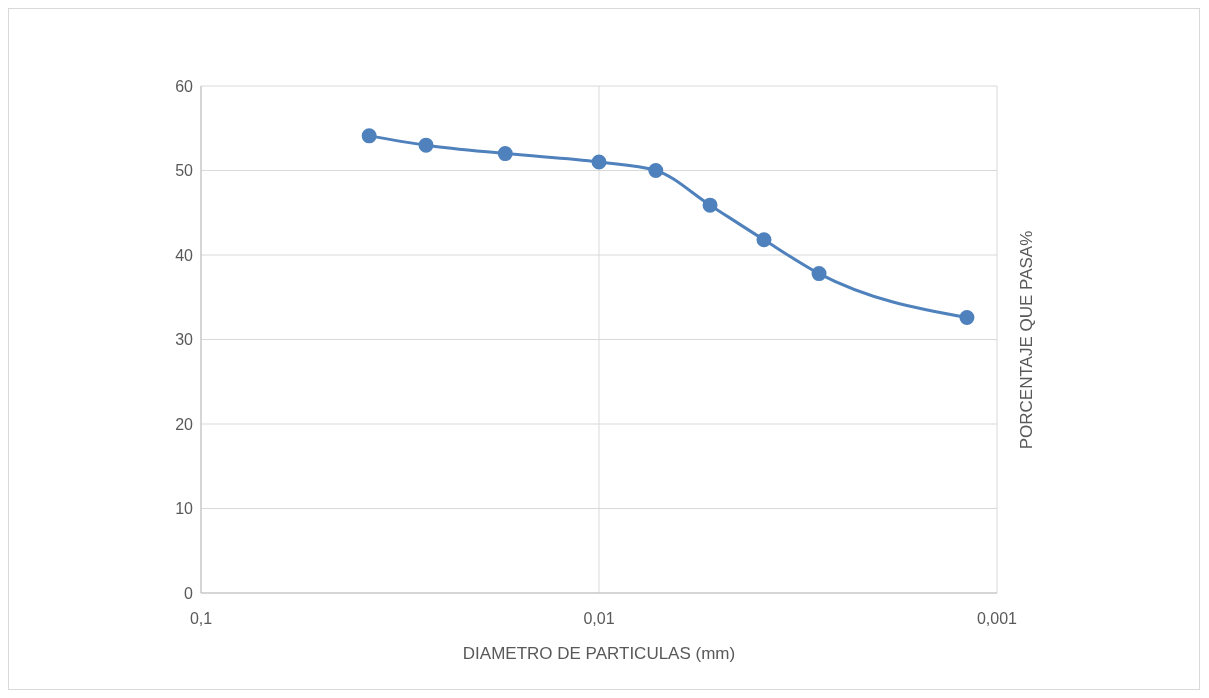  I want to click on x-tick-label: 0,01, so click(599, 619).